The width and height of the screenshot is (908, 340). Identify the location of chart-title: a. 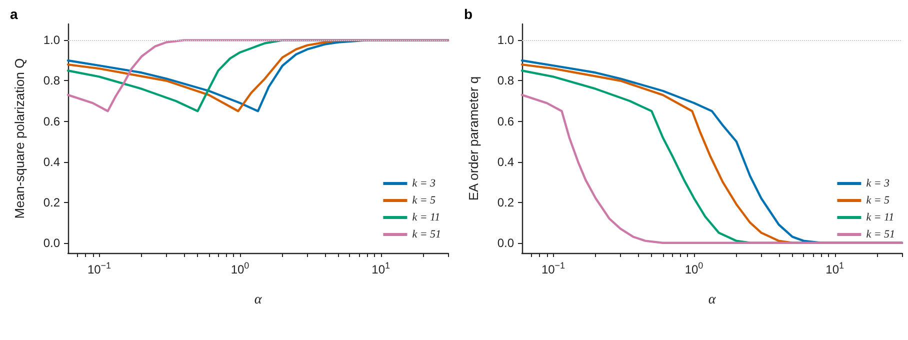
(14, 14).